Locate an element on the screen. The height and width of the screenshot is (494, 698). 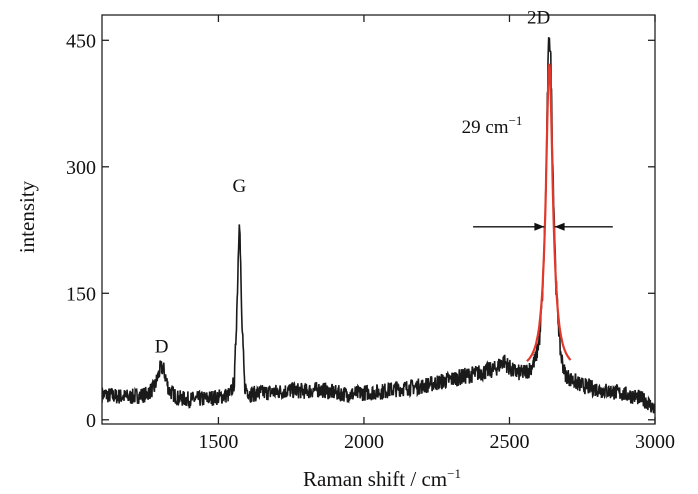
x-axis-title: Raman shift / cm−1 is located at coordinates (382, 478).